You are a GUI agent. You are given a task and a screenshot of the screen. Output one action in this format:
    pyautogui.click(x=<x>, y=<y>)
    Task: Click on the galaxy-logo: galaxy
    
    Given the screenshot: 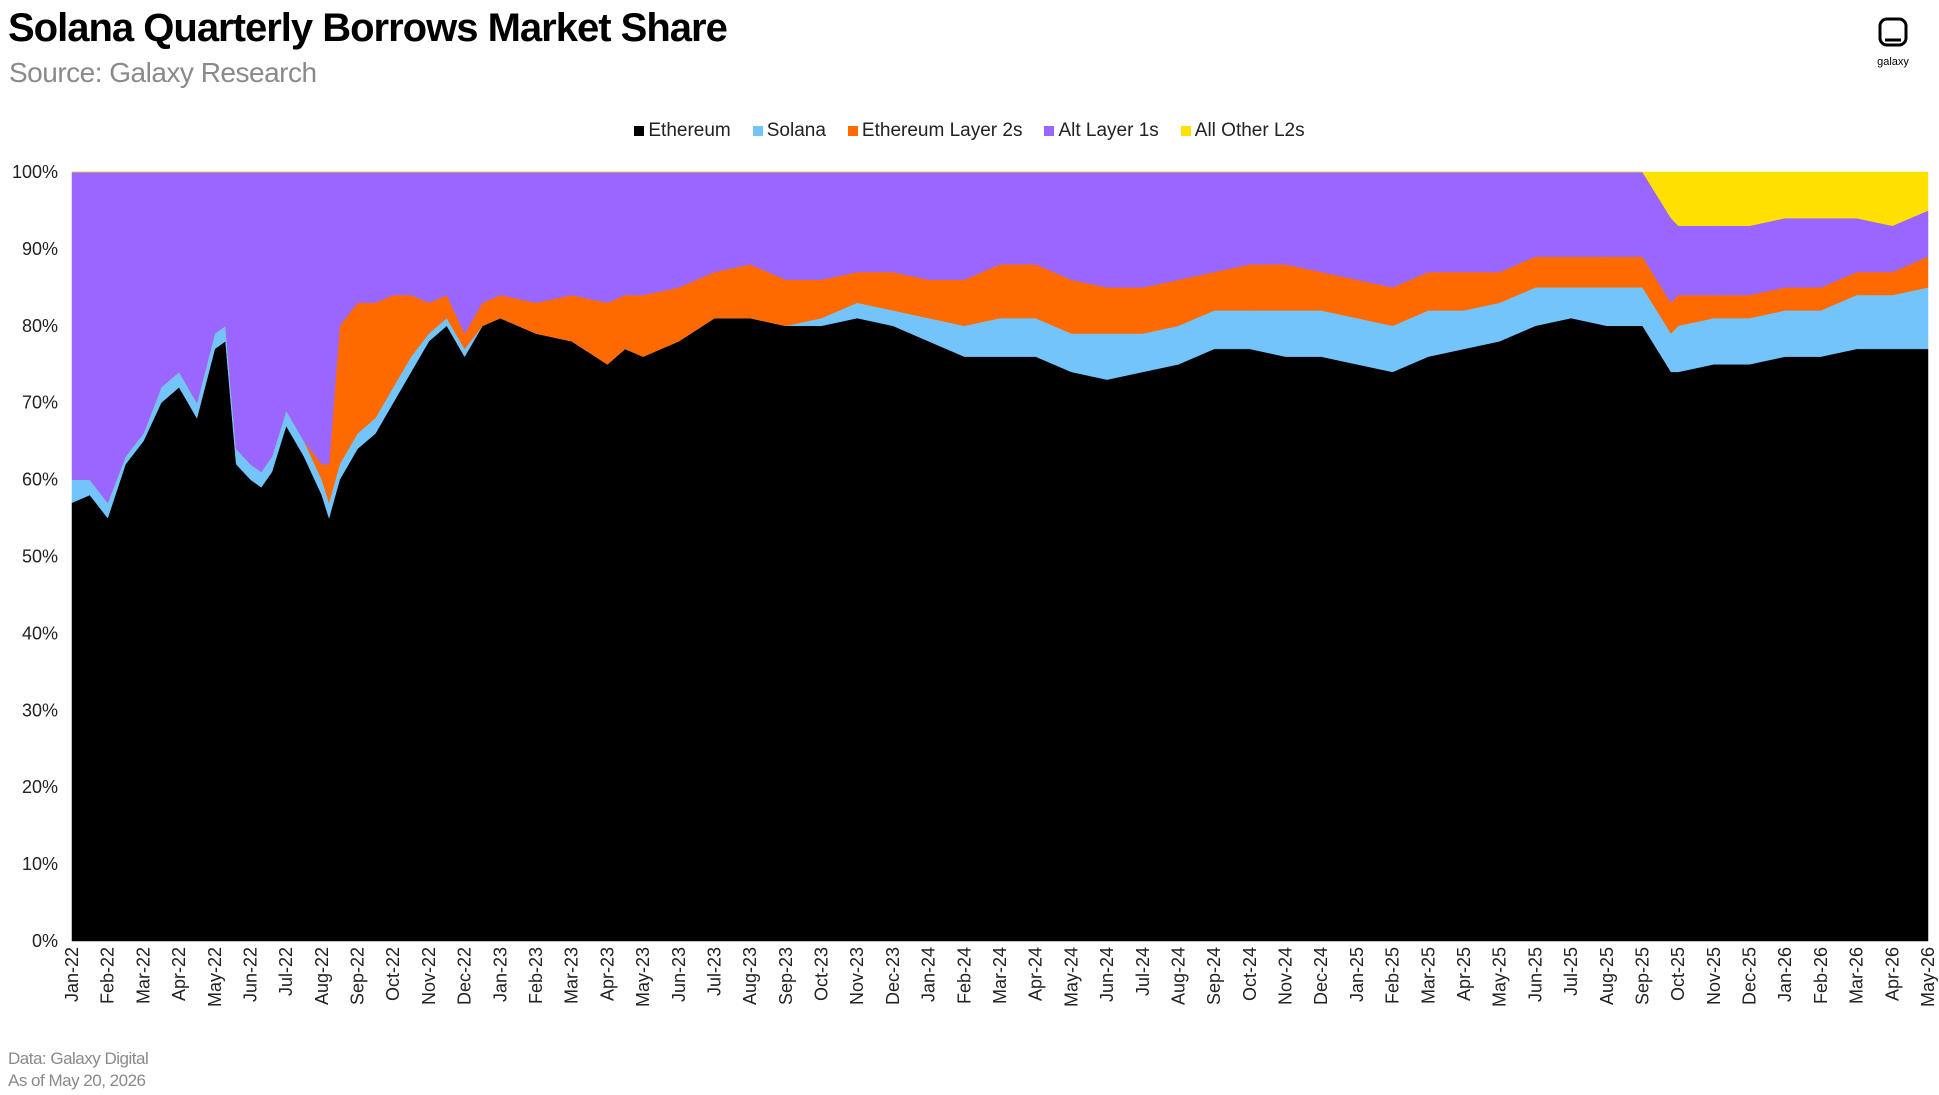 What is the action you would take?
    pyautogui.click(x=1893, y=42)
    